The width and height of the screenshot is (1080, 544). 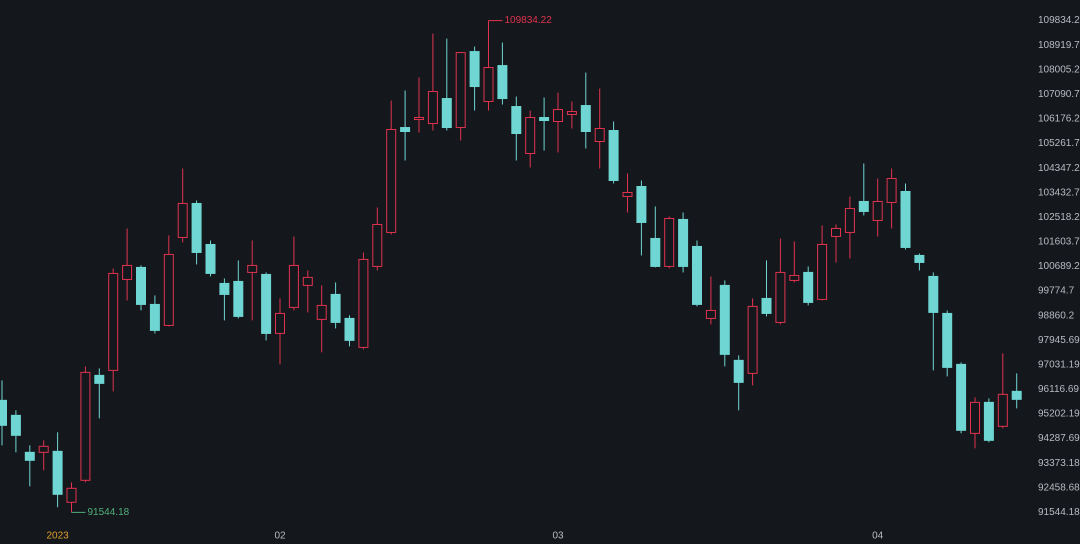 I want to click on y-tick-label: 97945.69, so click(x=1059, y=340).